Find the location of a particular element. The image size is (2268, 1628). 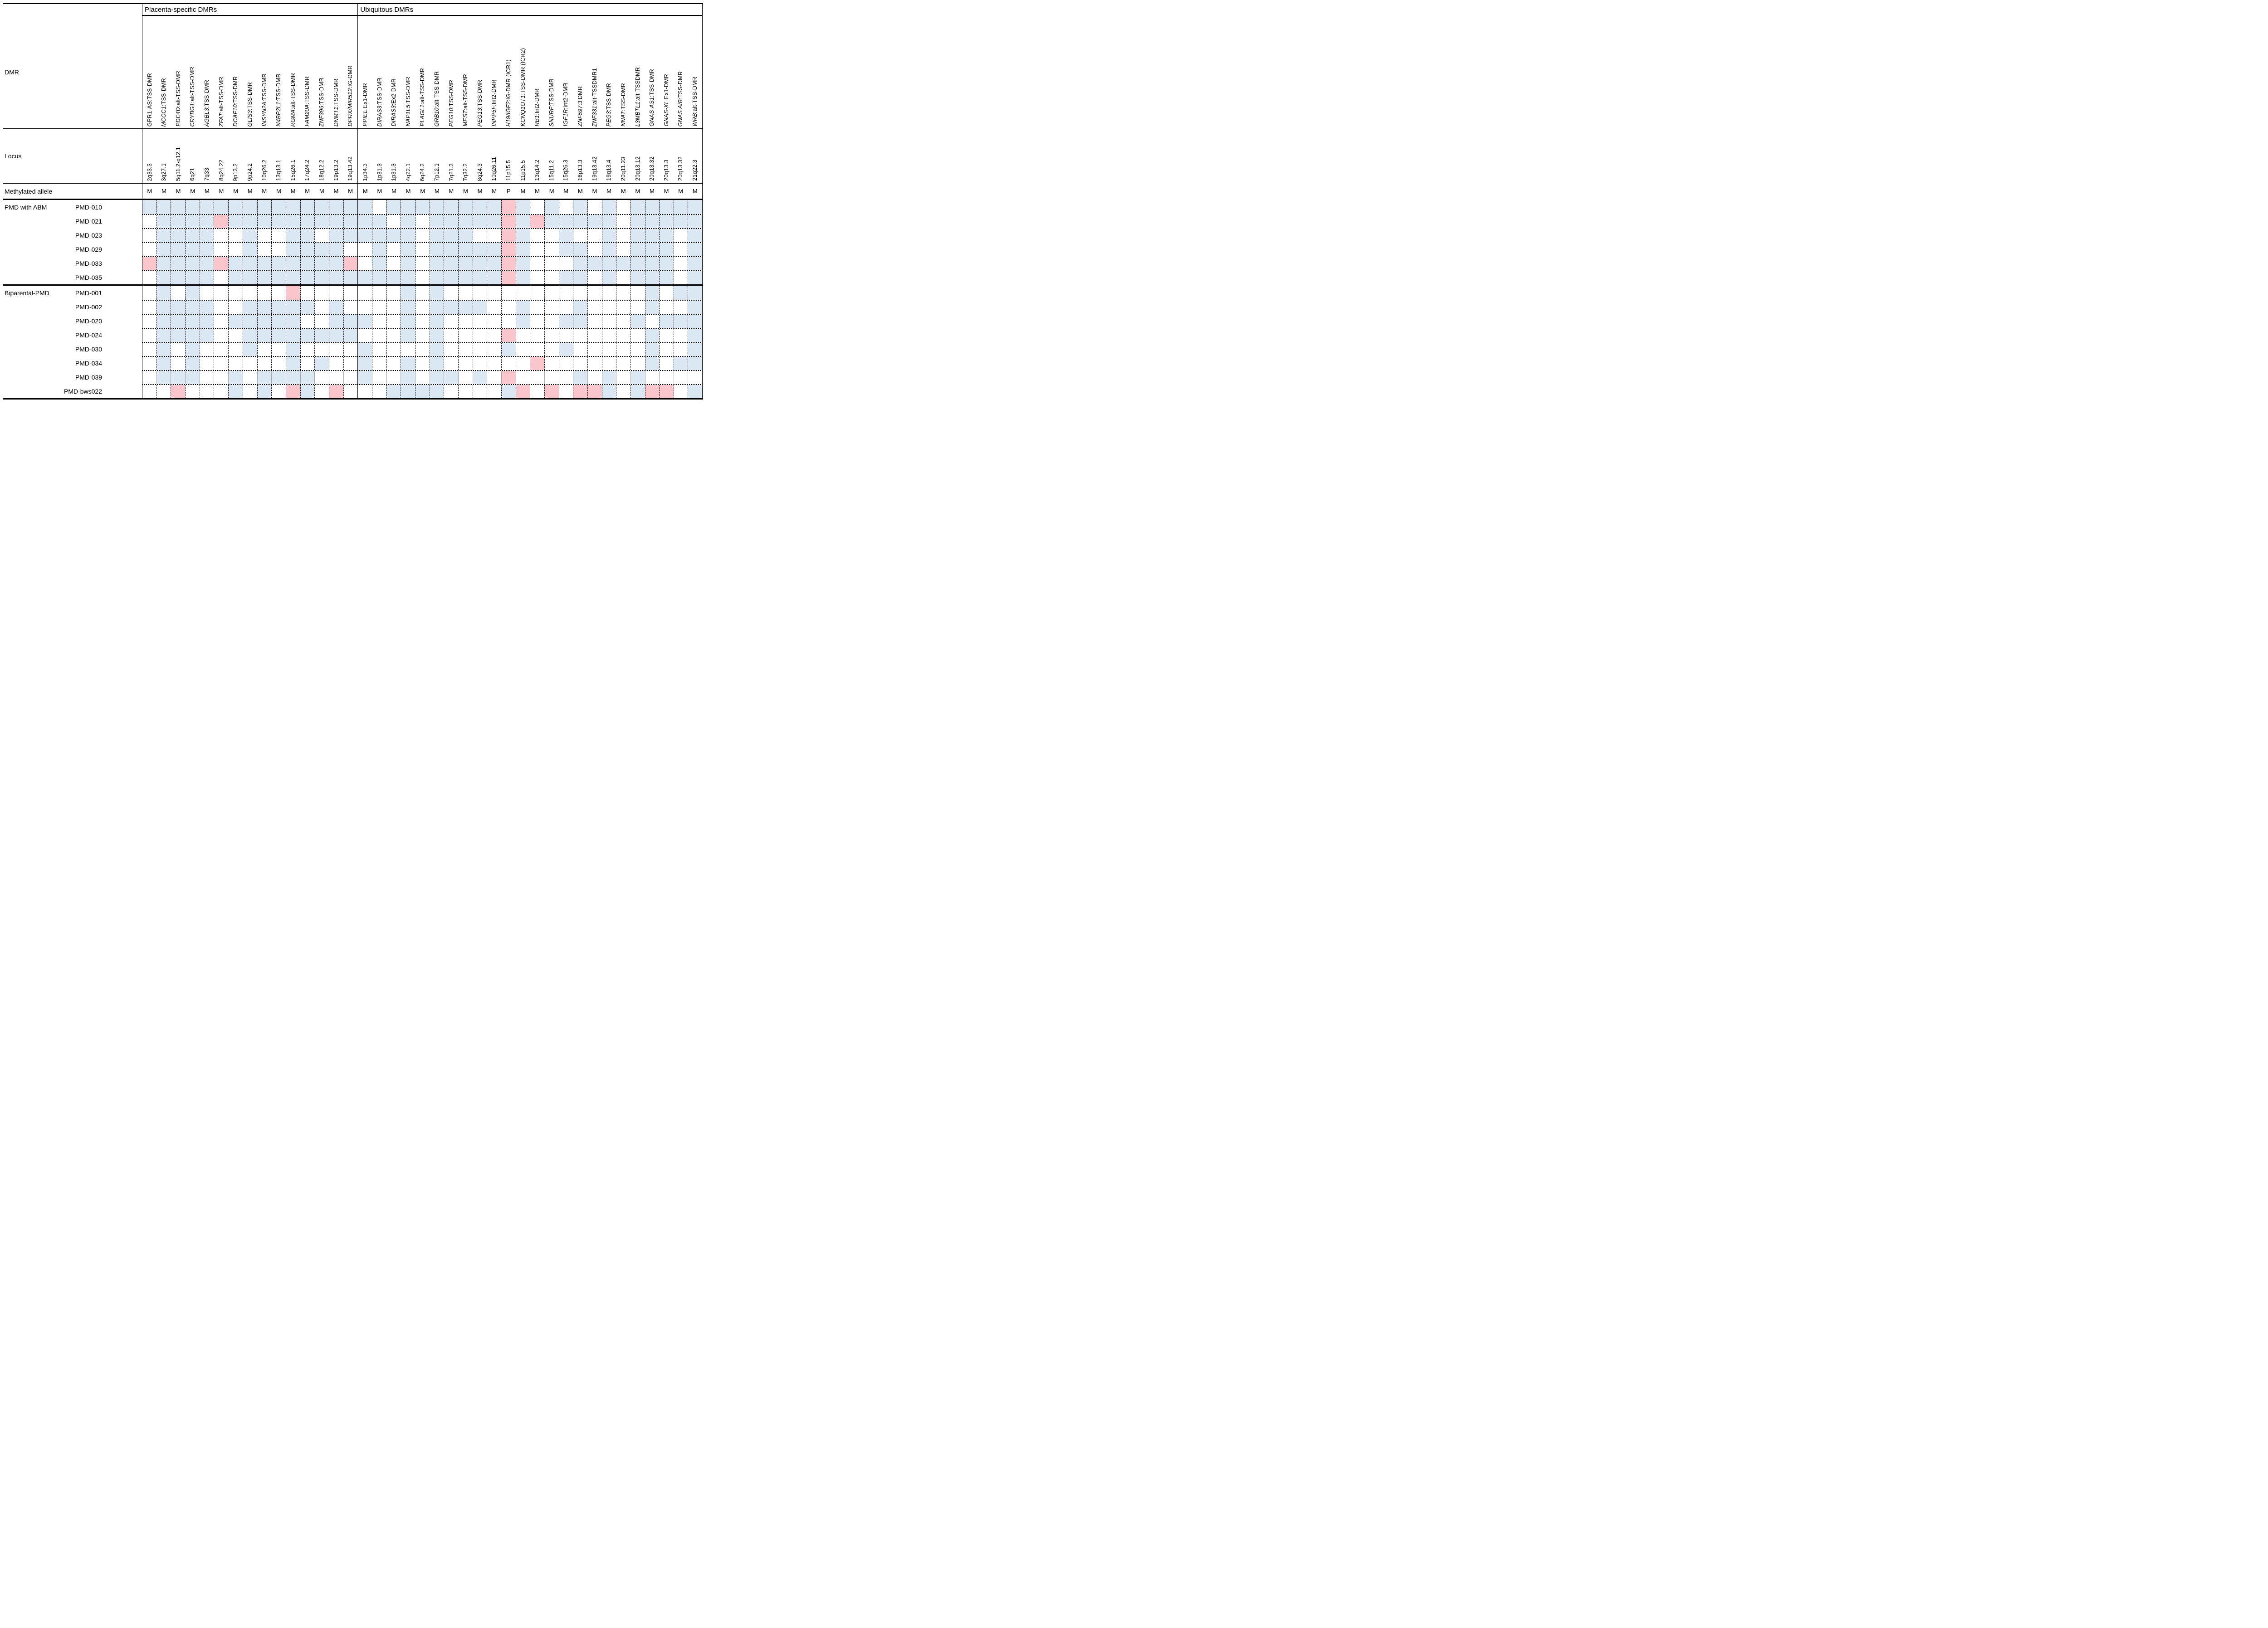

dmr-column-label: H19/IGF2:IG-DMR (ICR1) is located at coordinates (509, 93).